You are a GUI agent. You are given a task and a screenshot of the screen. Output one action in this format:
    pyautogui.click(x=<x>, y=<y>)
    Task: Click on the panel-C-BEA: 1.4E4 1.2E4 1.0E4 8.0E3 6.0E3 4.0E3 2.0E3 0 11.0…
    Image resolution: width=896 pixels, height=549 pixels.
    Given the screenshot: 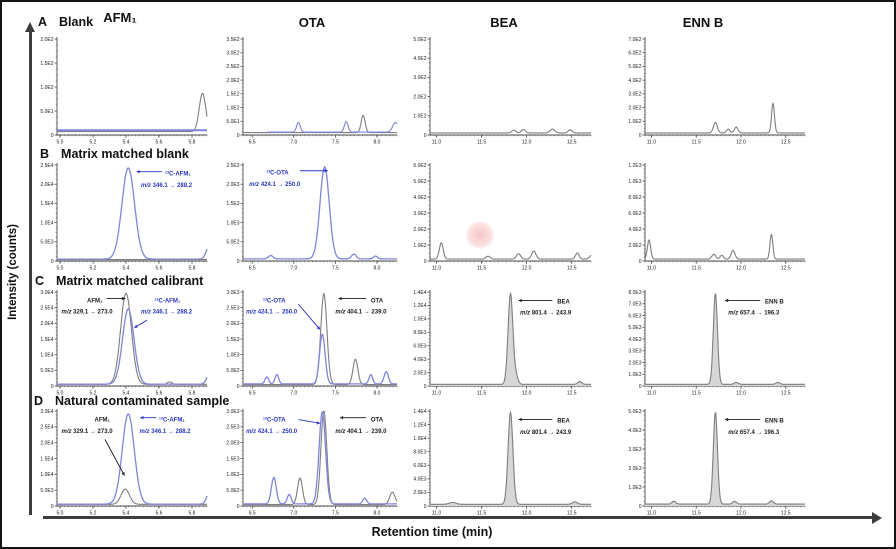 What is the action you would take?
    pyautogui.click(x=499, y=343)
    